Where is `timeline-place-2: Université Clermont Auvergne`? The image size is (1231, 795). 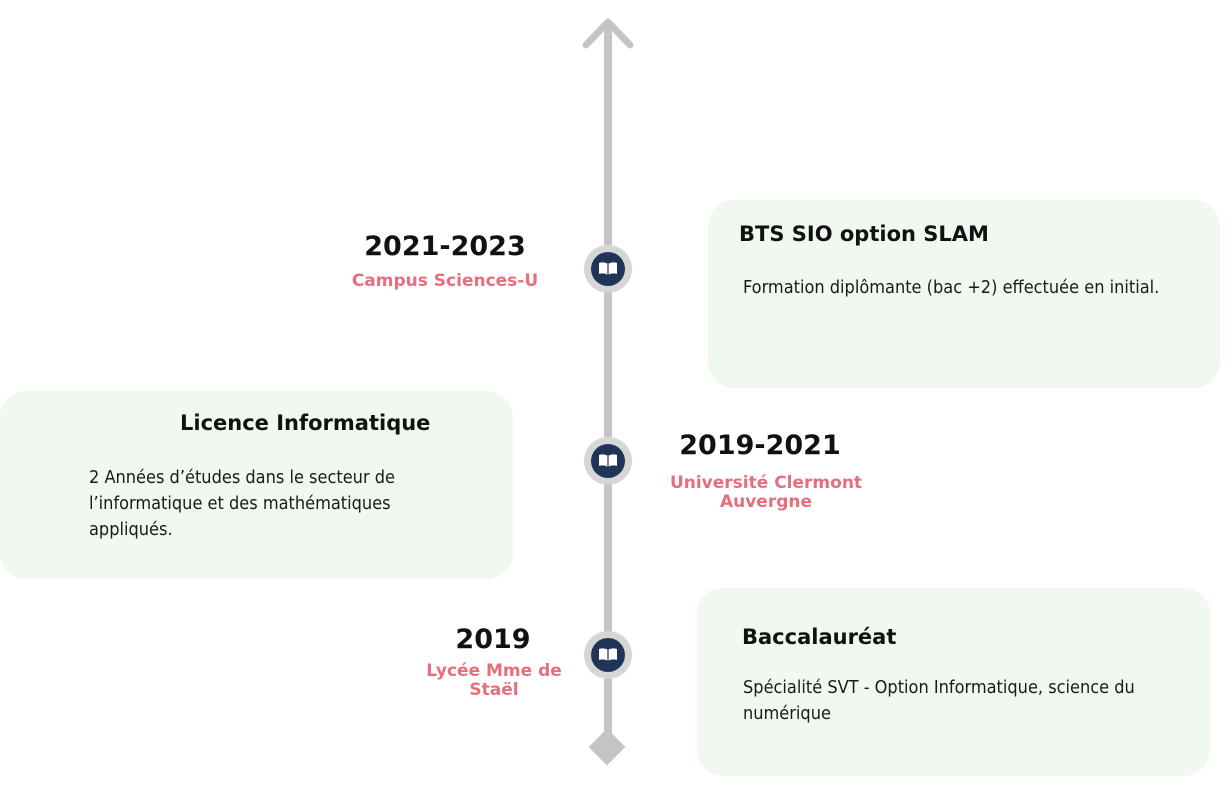
timeline-place-2: Université Clermont Auvergne is located at coordinates (766, 492).